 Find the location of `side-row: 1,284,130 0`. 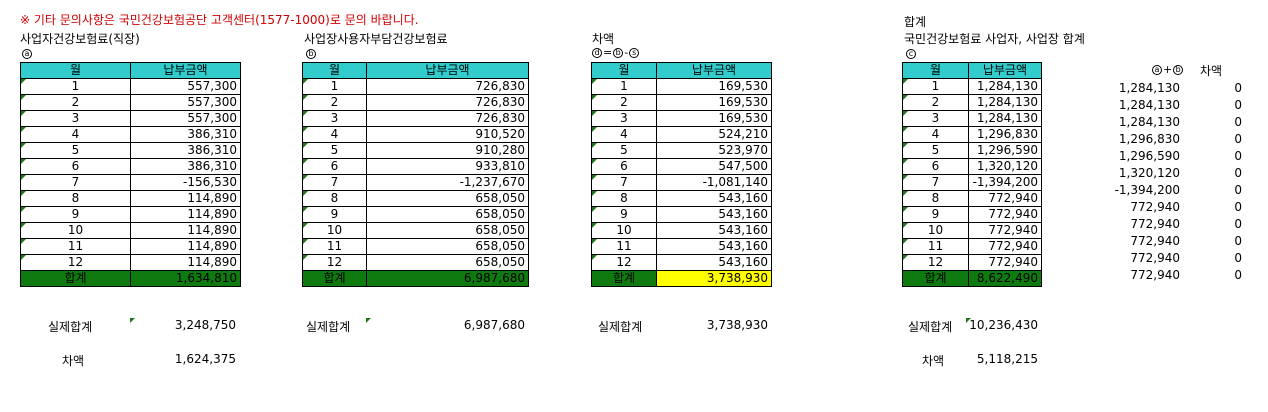

side-row: 1,284,130 0 is located at coordinates (1176, 87).